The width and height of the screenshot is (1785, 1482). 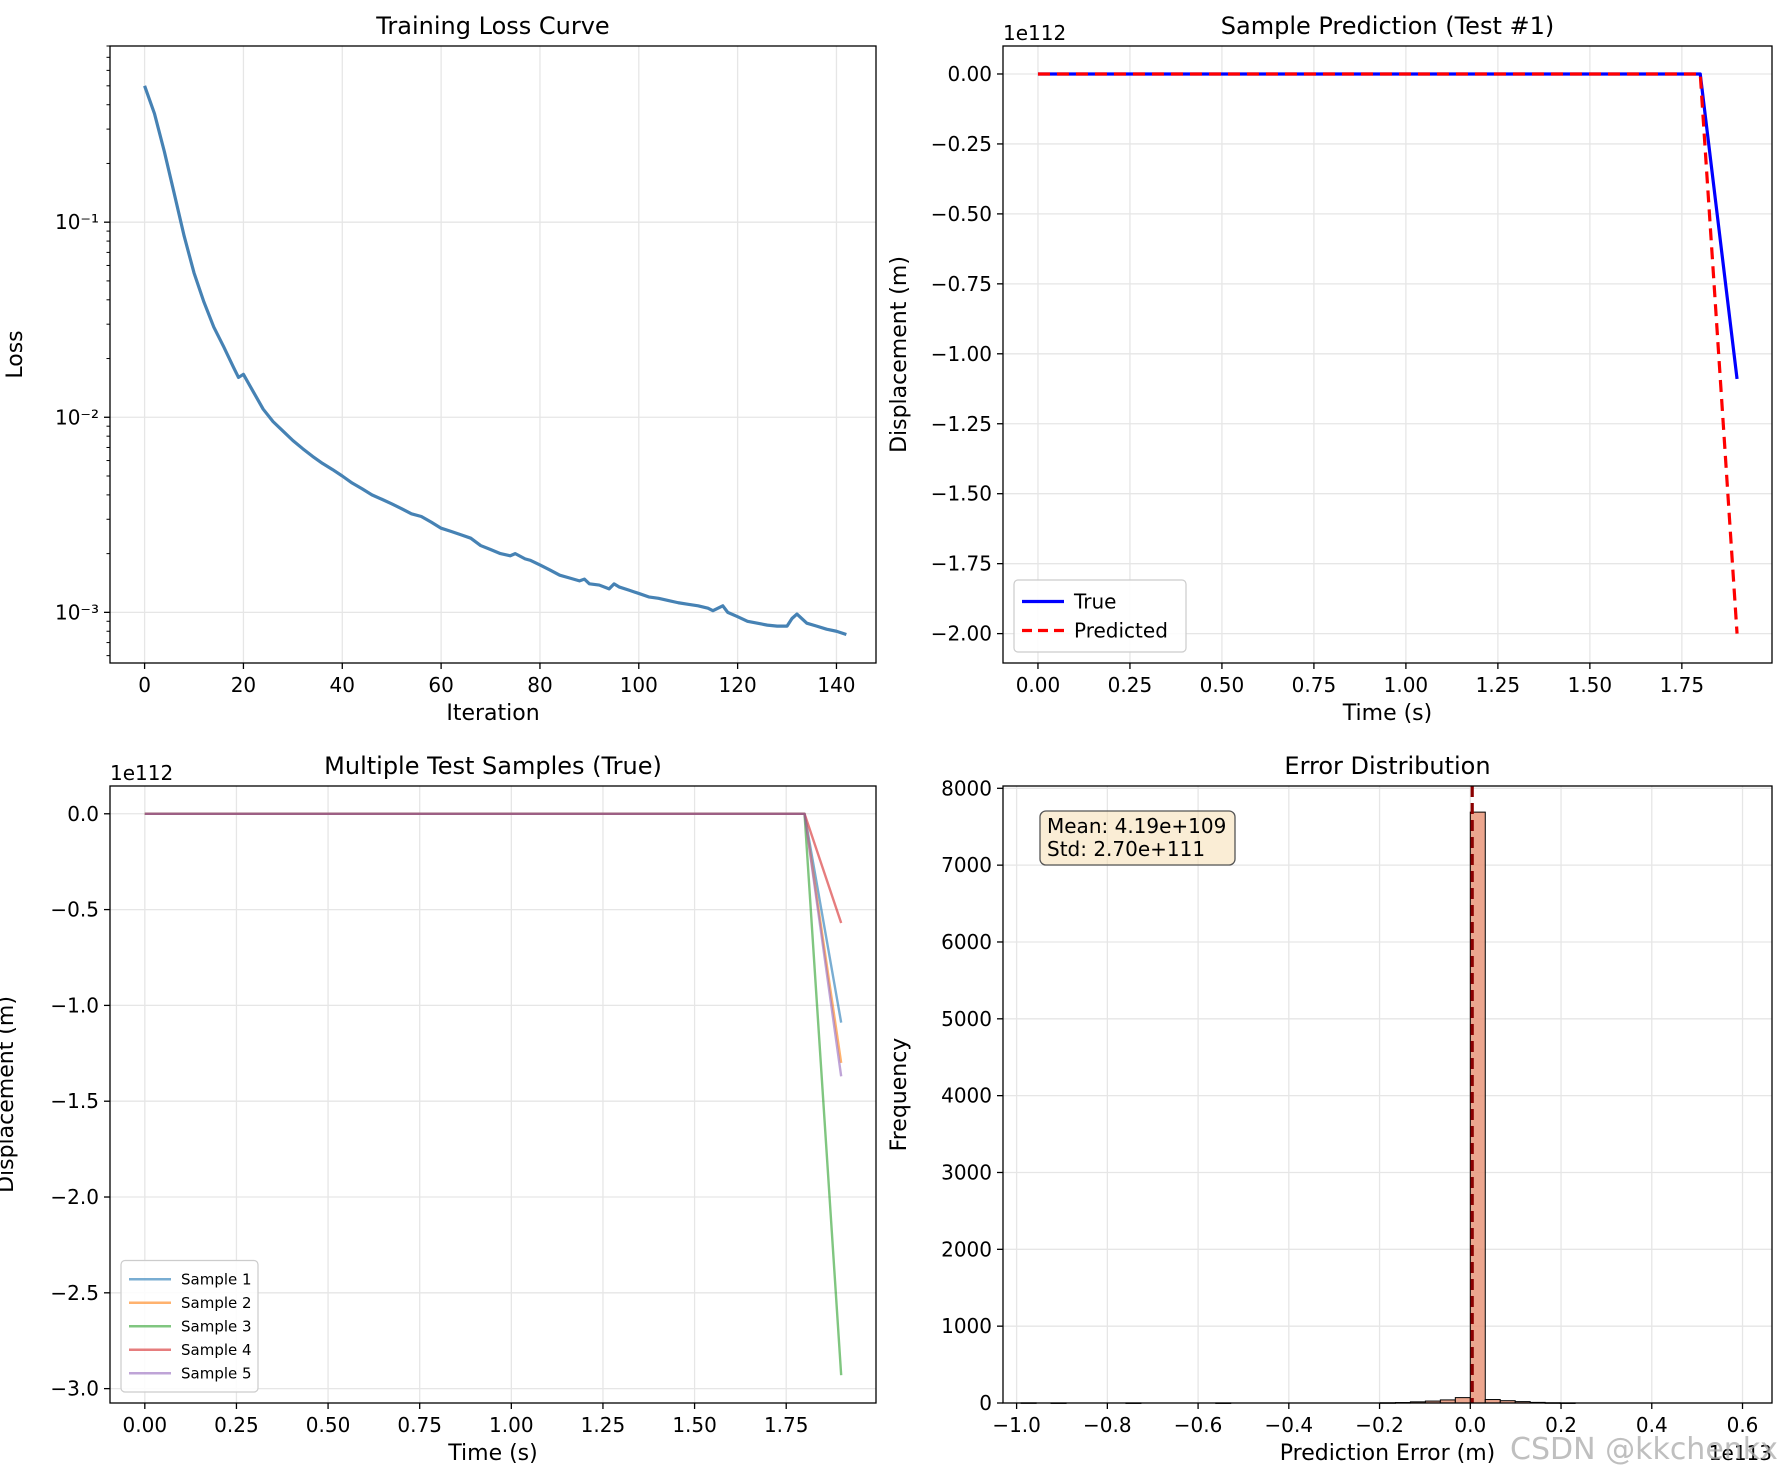 I want to click on y-tick-label: −2.0, so click(x=74, y=1197).